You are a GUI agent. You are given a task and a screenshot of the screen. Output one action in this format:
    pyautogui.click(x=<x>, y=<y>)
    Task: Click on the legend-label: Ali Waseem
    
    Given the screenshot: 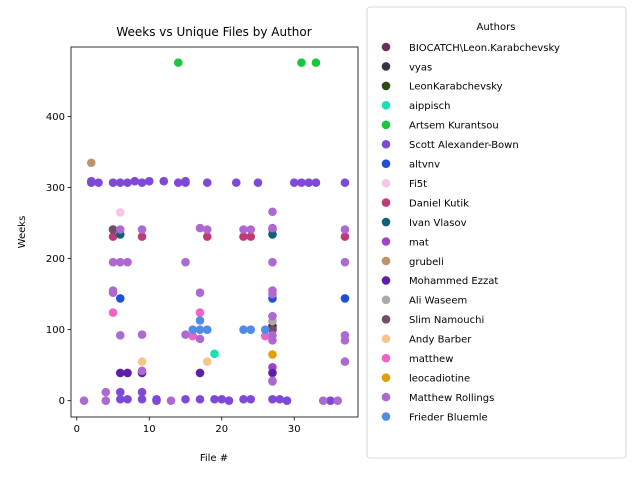 What is the action you would take?
    pyautogui.click(x=438, y=301)
    